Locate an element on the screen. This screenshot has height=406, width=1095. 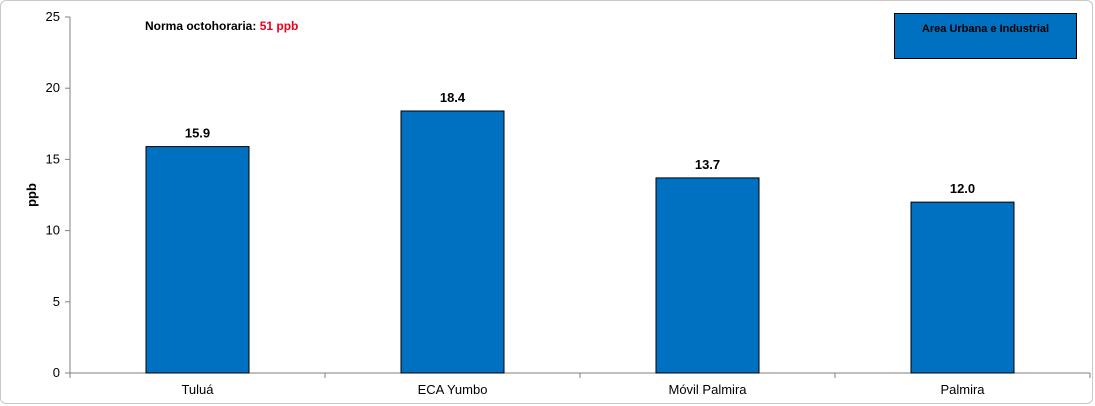
y-tick-label: 5 is located at coordinates (56, 301).